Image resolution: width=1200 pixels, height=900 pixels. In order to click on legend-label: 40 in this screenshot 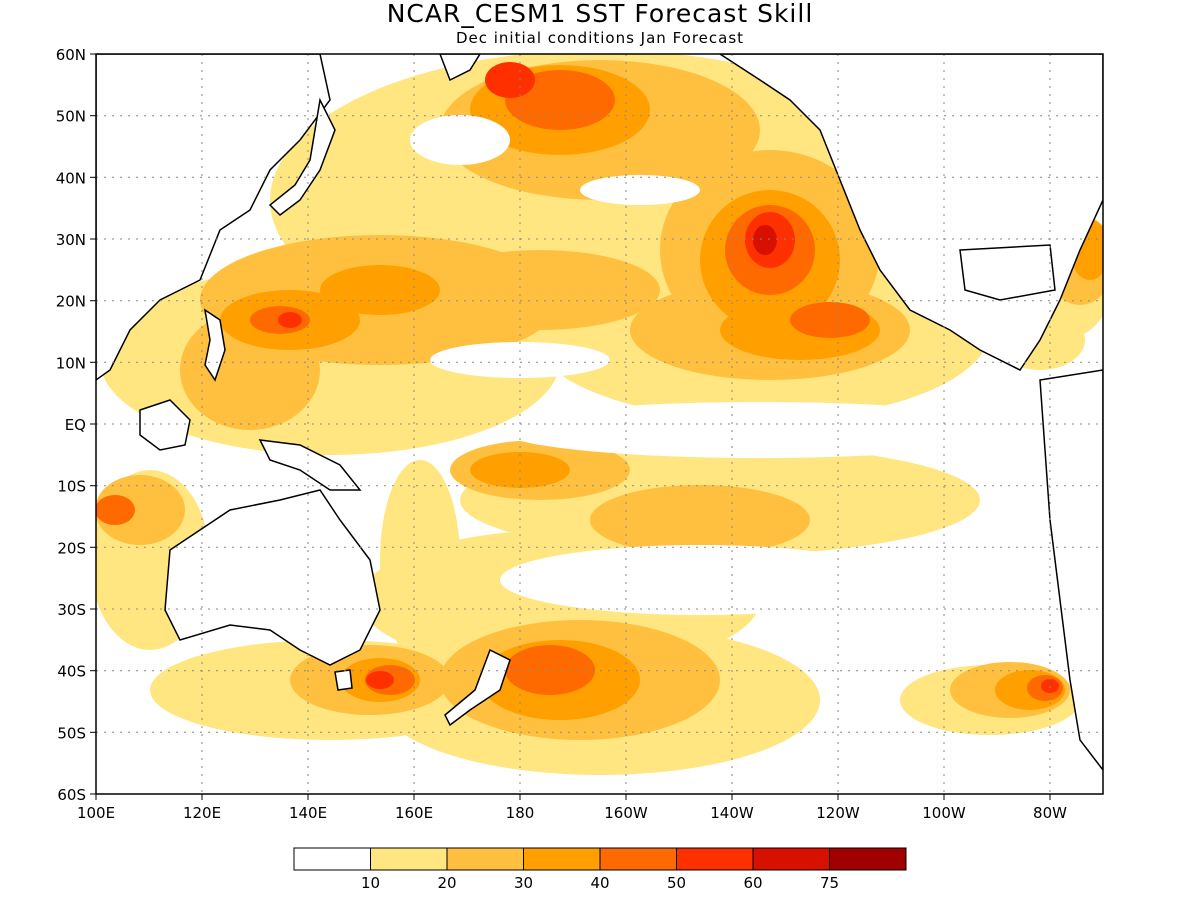, I will do `click(599, 883)`.